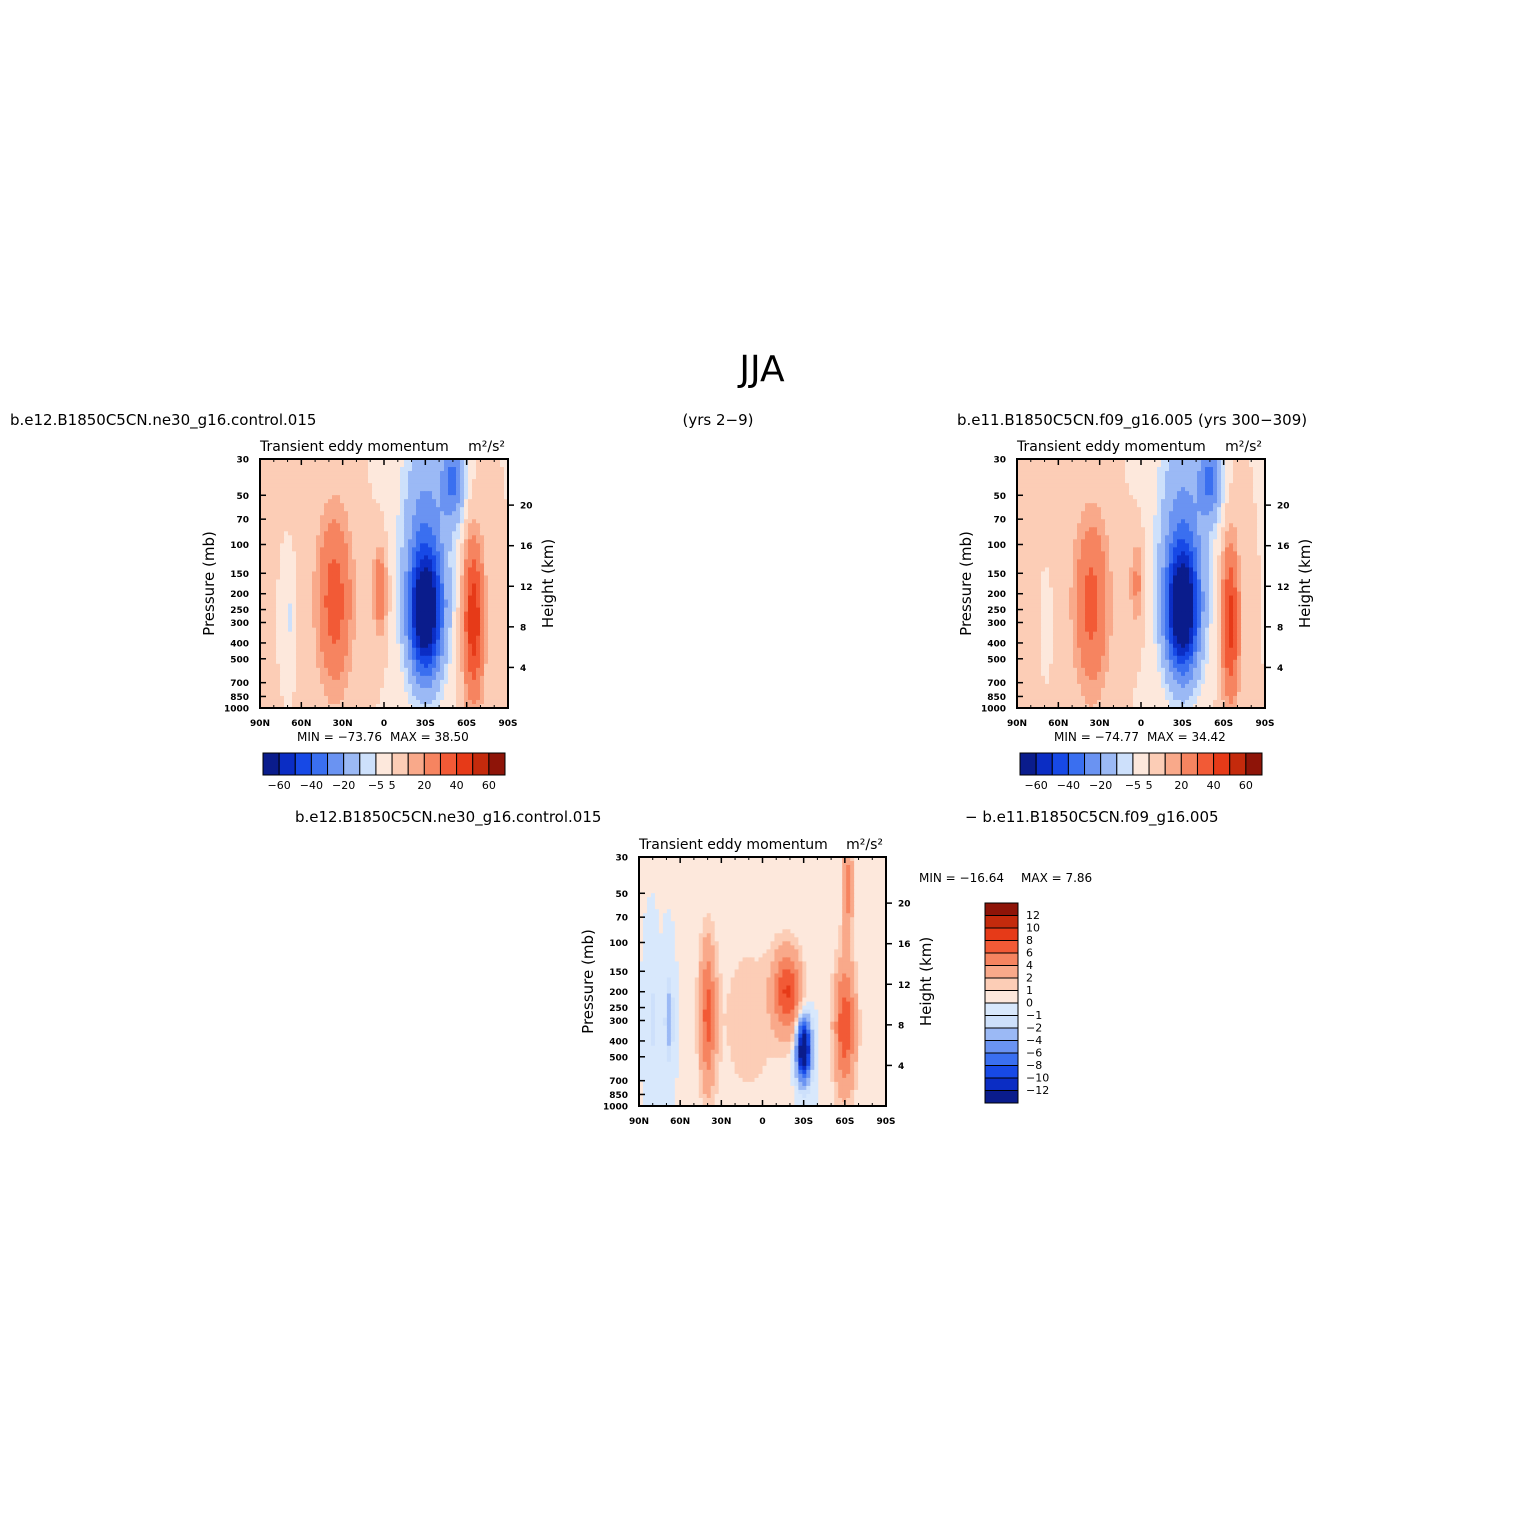 This screenshot has height=1525, width=1525. I want to click on colorbar-swatch, so click(481, 764).